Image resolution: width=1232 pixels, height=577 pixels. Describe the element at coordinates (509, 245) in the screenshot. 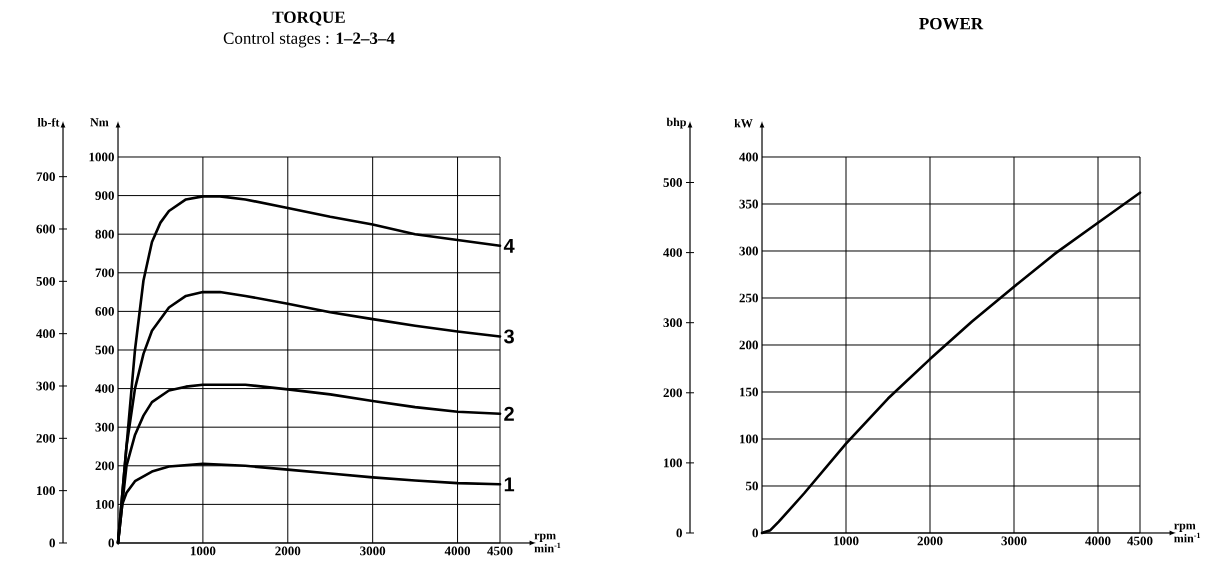

I see `series-label: 4` at that location.